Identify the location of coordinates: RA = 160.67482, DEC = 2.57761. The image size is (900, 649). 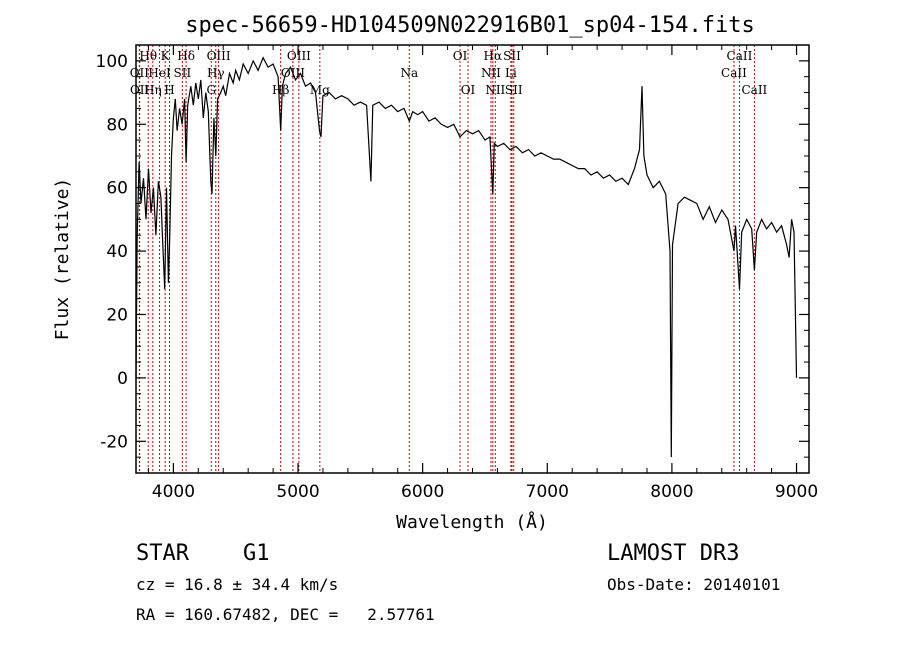
(285, 614).